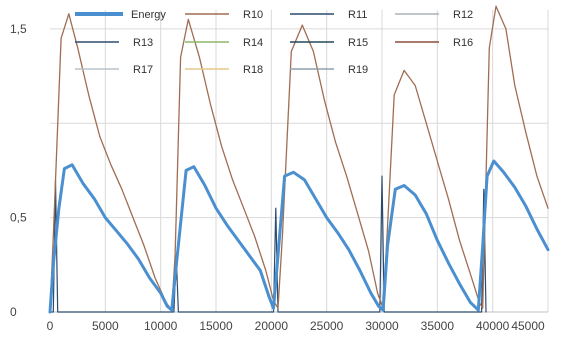 This screenshot has height=337, width=571. What do you see at coordinates (143, 43) in the screenshot?
I see `legend-label-r13: R13` at bounding box center [143, 43].